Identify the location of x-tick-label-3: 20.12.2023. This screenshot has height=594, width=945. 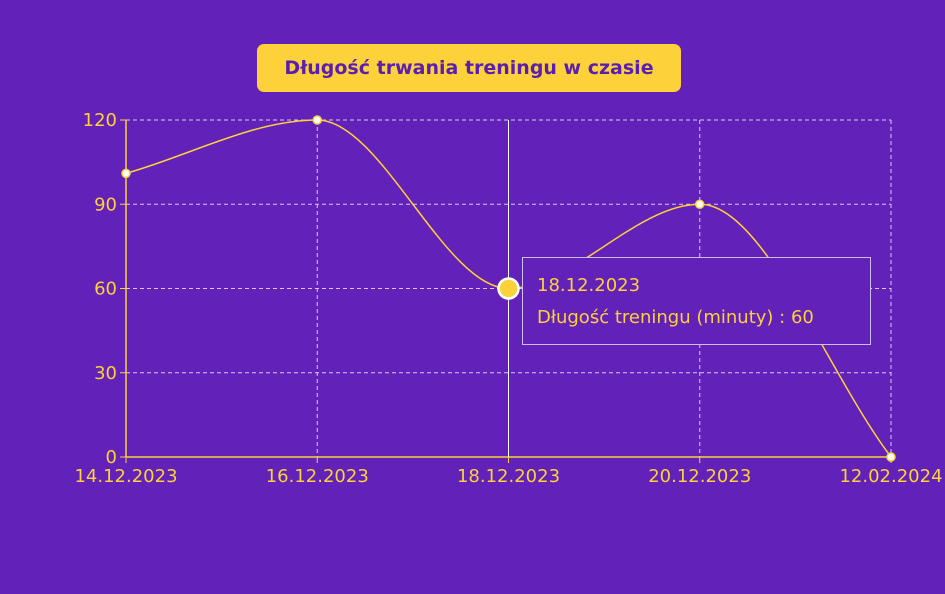
(699, 476).